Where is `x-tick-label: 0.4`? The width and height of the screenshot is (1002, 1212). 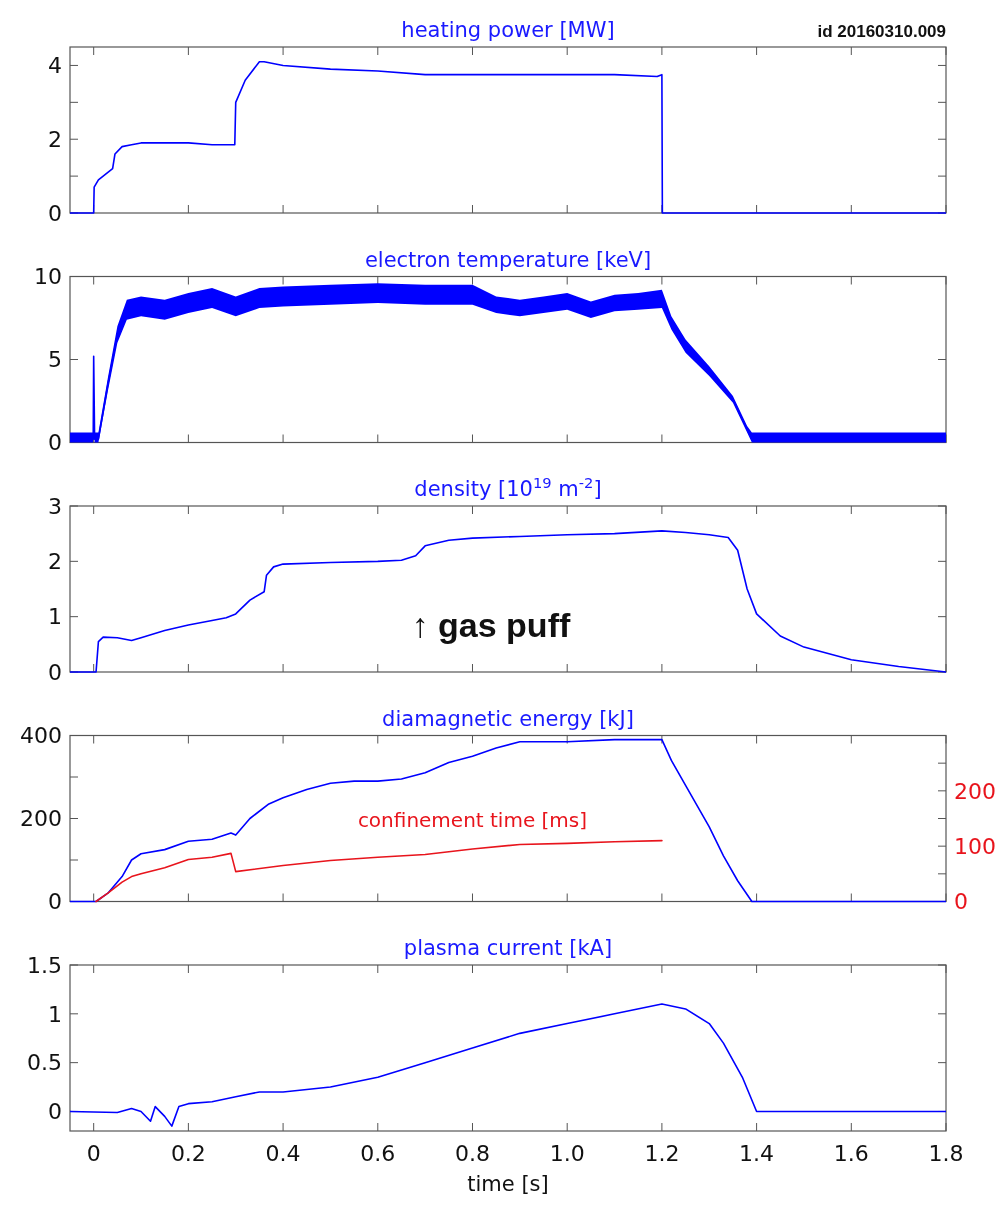
x-tick-label: 0.4 is located at coordinates (283, 1153).